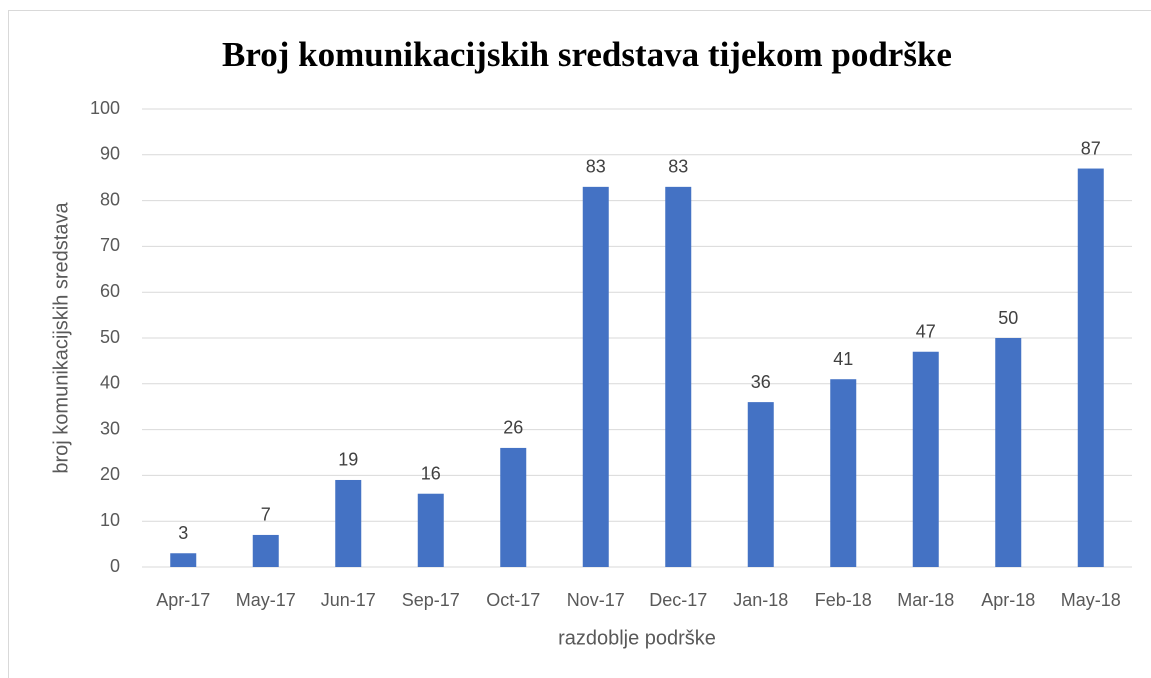  What do you see at coordinates (183, 533) in the screenshot?
I see `data-label: 3` at bounding box center [183, 533].